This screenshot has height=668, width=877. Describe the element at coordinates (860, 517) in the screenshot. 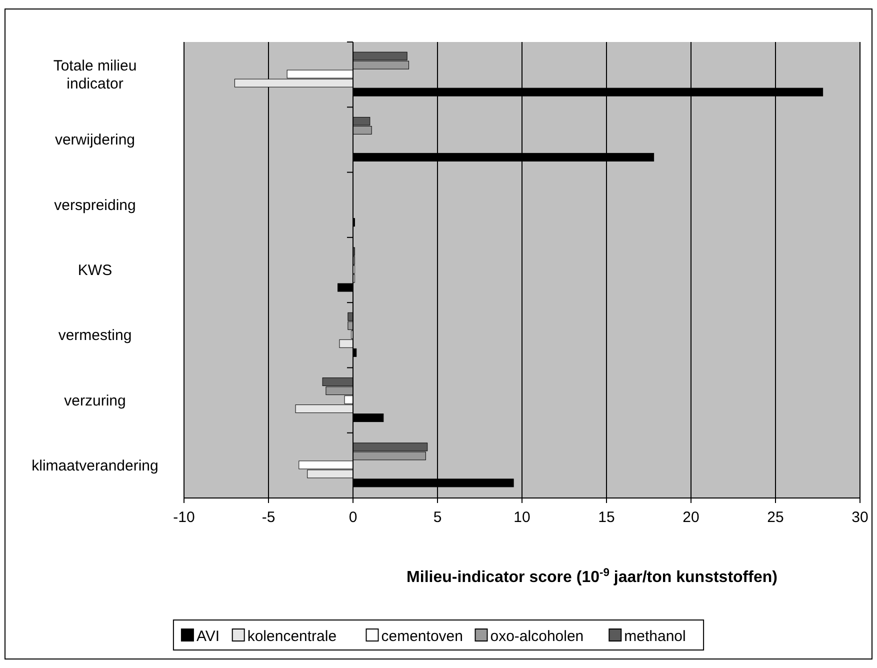

I see `x-tick-label: 30` at that location.